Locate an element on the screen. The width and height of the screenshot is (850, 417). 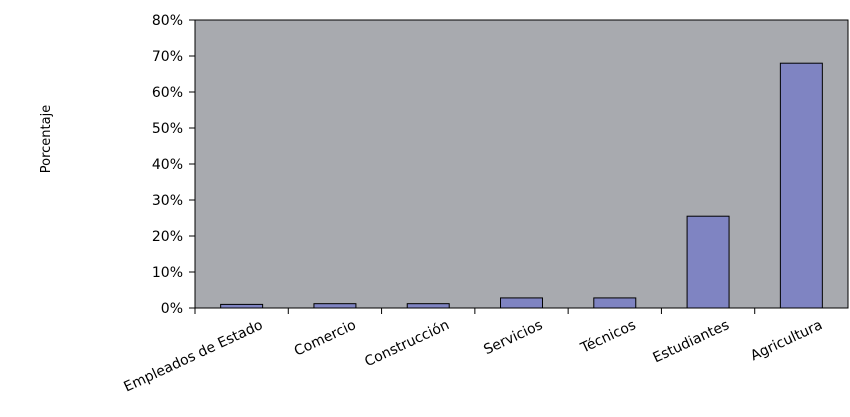
y-tick-label: 50% is located at coordinates (167, 129).